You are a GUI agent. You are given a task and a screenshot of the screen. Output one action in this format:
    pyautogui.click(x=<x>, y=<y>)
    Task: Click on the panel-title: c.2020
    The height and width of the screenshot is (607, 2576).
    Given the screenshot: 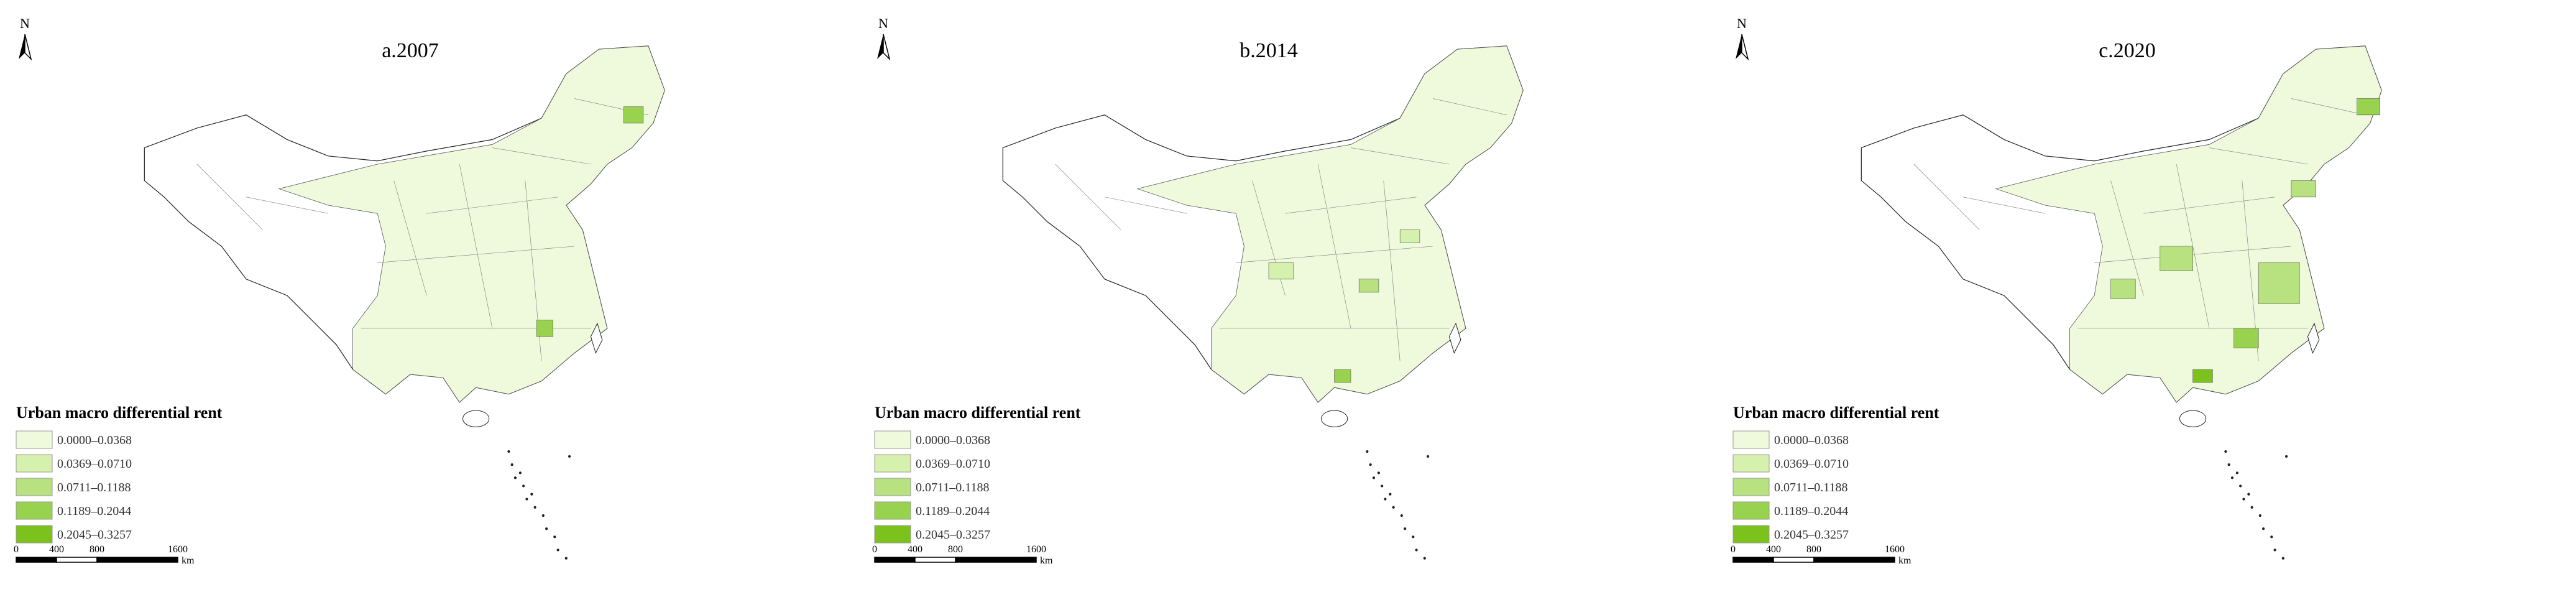 What is the action you would take?
    pyautogui.click(x=2127, y=50)
    